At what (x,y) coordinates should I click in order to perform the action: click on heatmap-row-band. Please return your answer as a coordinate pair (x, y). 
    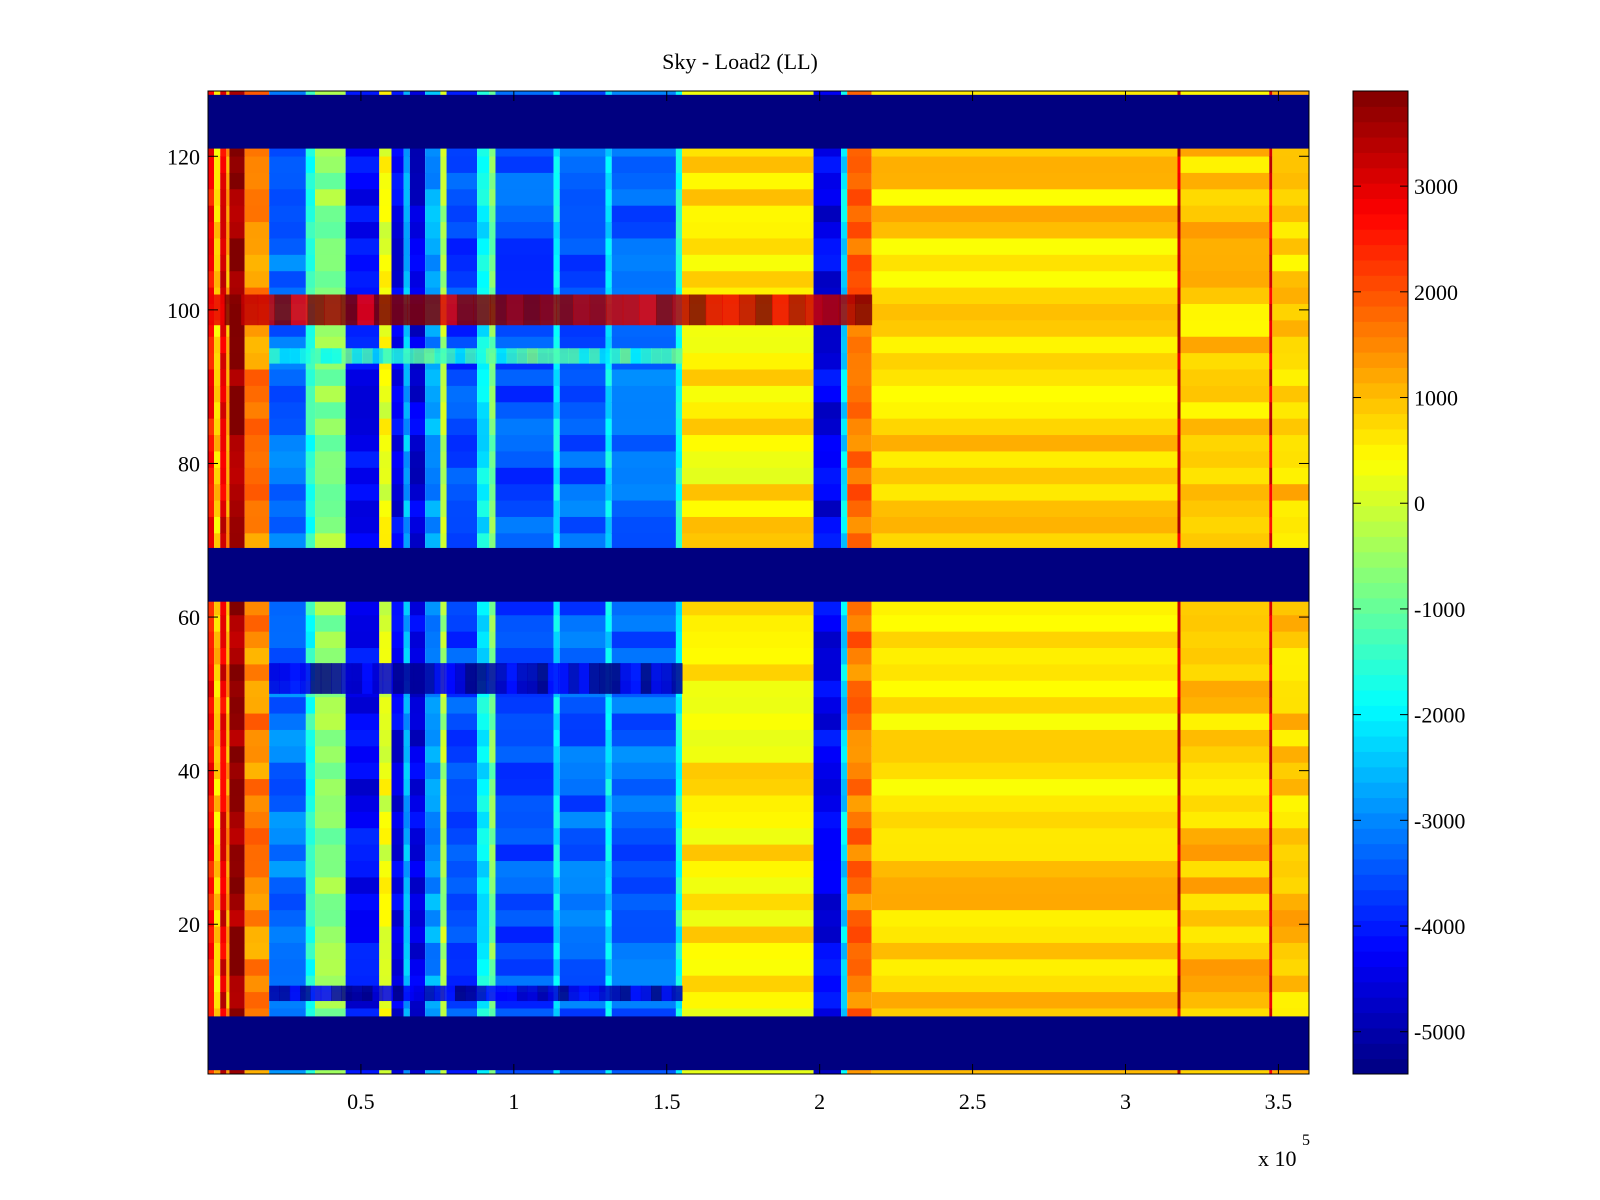
    Looking at the image, I should click on (476, 678).